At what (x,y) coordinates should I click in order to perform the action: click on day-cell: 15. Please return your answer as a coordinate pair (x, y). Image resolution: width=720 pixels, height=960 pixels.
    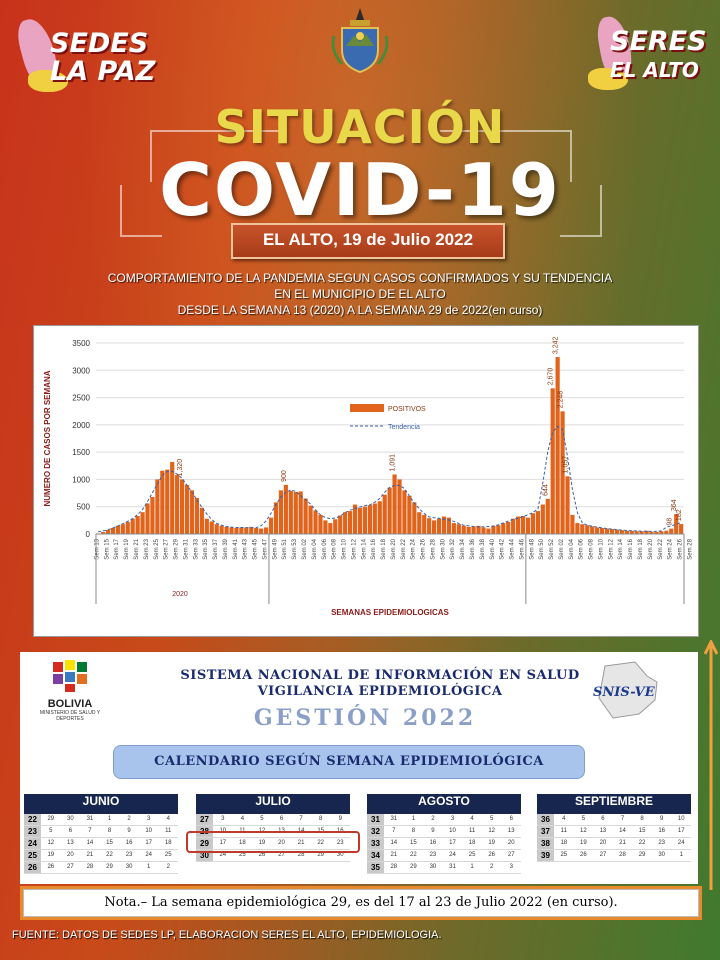
    Looking at the image, I should click on (413, 843).